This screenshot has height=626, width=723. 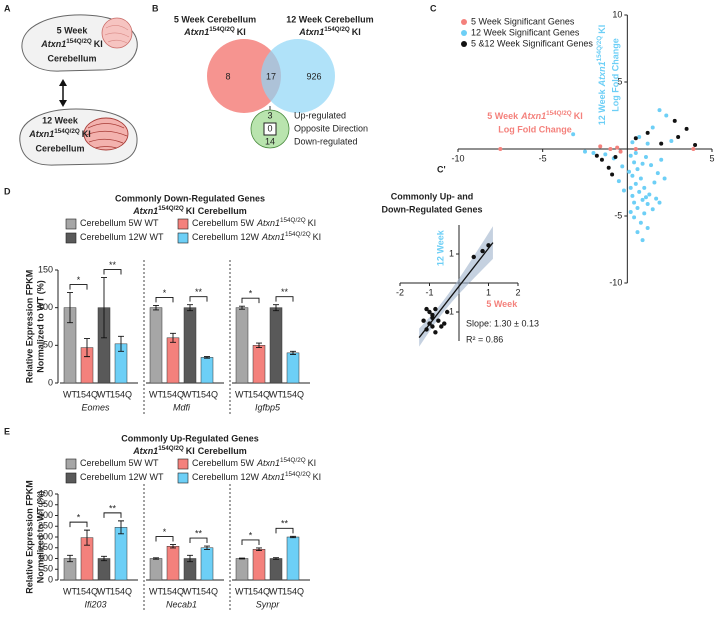 I want to click on legend-marker, so click(x=464, y=33).